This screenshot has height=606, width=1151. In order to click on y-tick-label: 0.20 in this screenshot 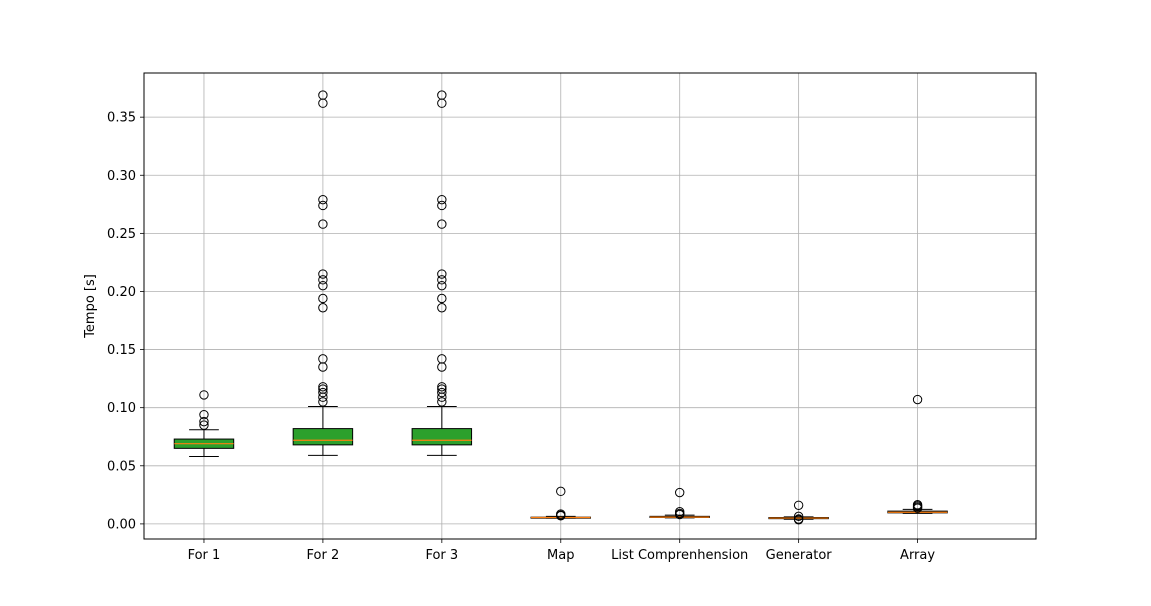, I will do `click(121, 292)`.